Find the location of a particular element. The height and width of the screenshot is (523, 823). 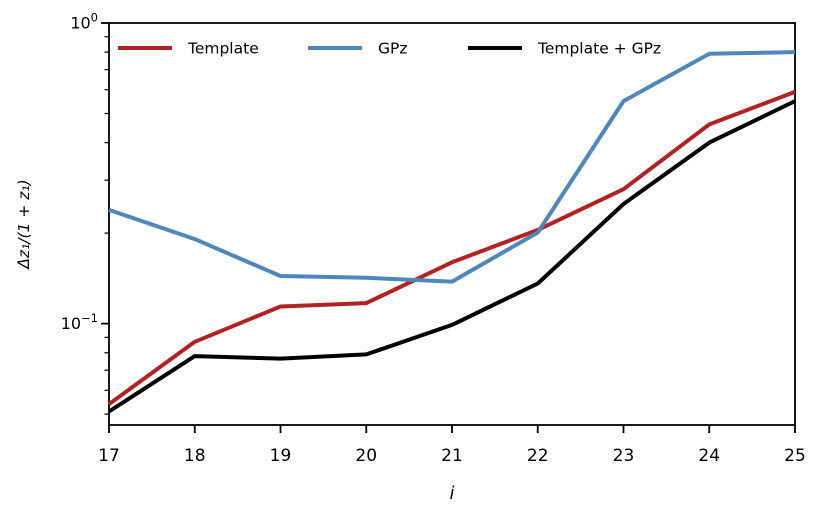

x-tick-label: 18 is located at coordinates (195, 456).